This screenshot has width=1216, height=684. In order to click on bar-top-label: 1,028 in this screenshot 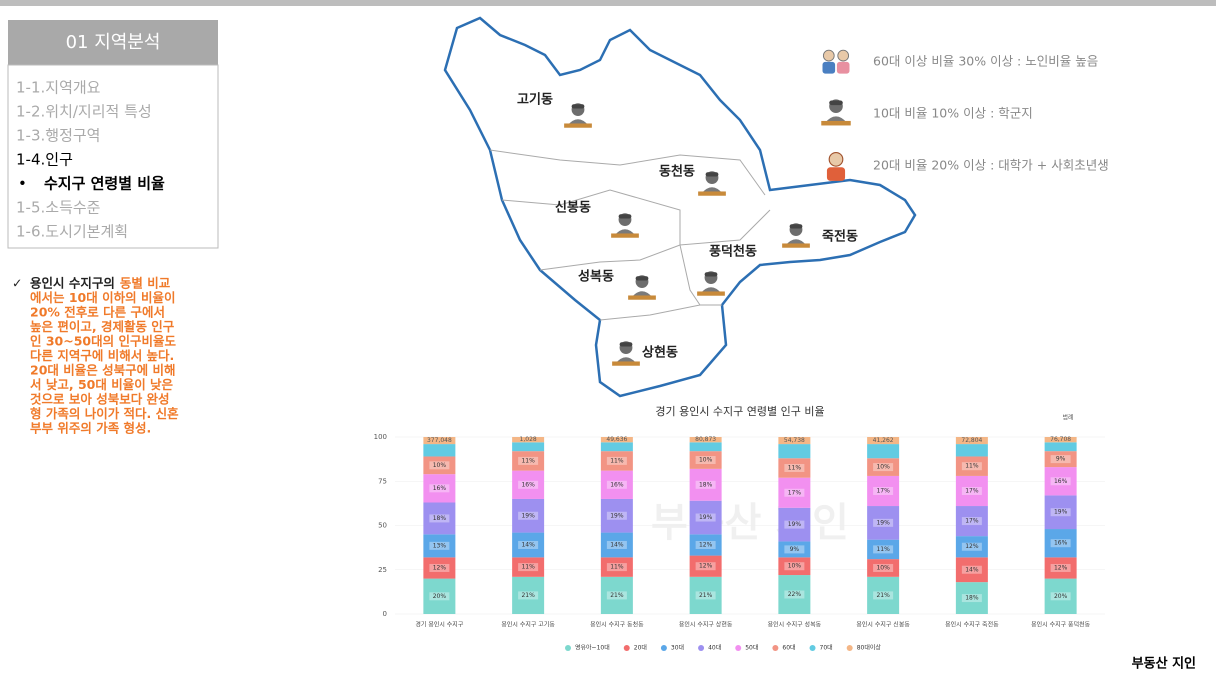, I will do `click(528, 439)`.